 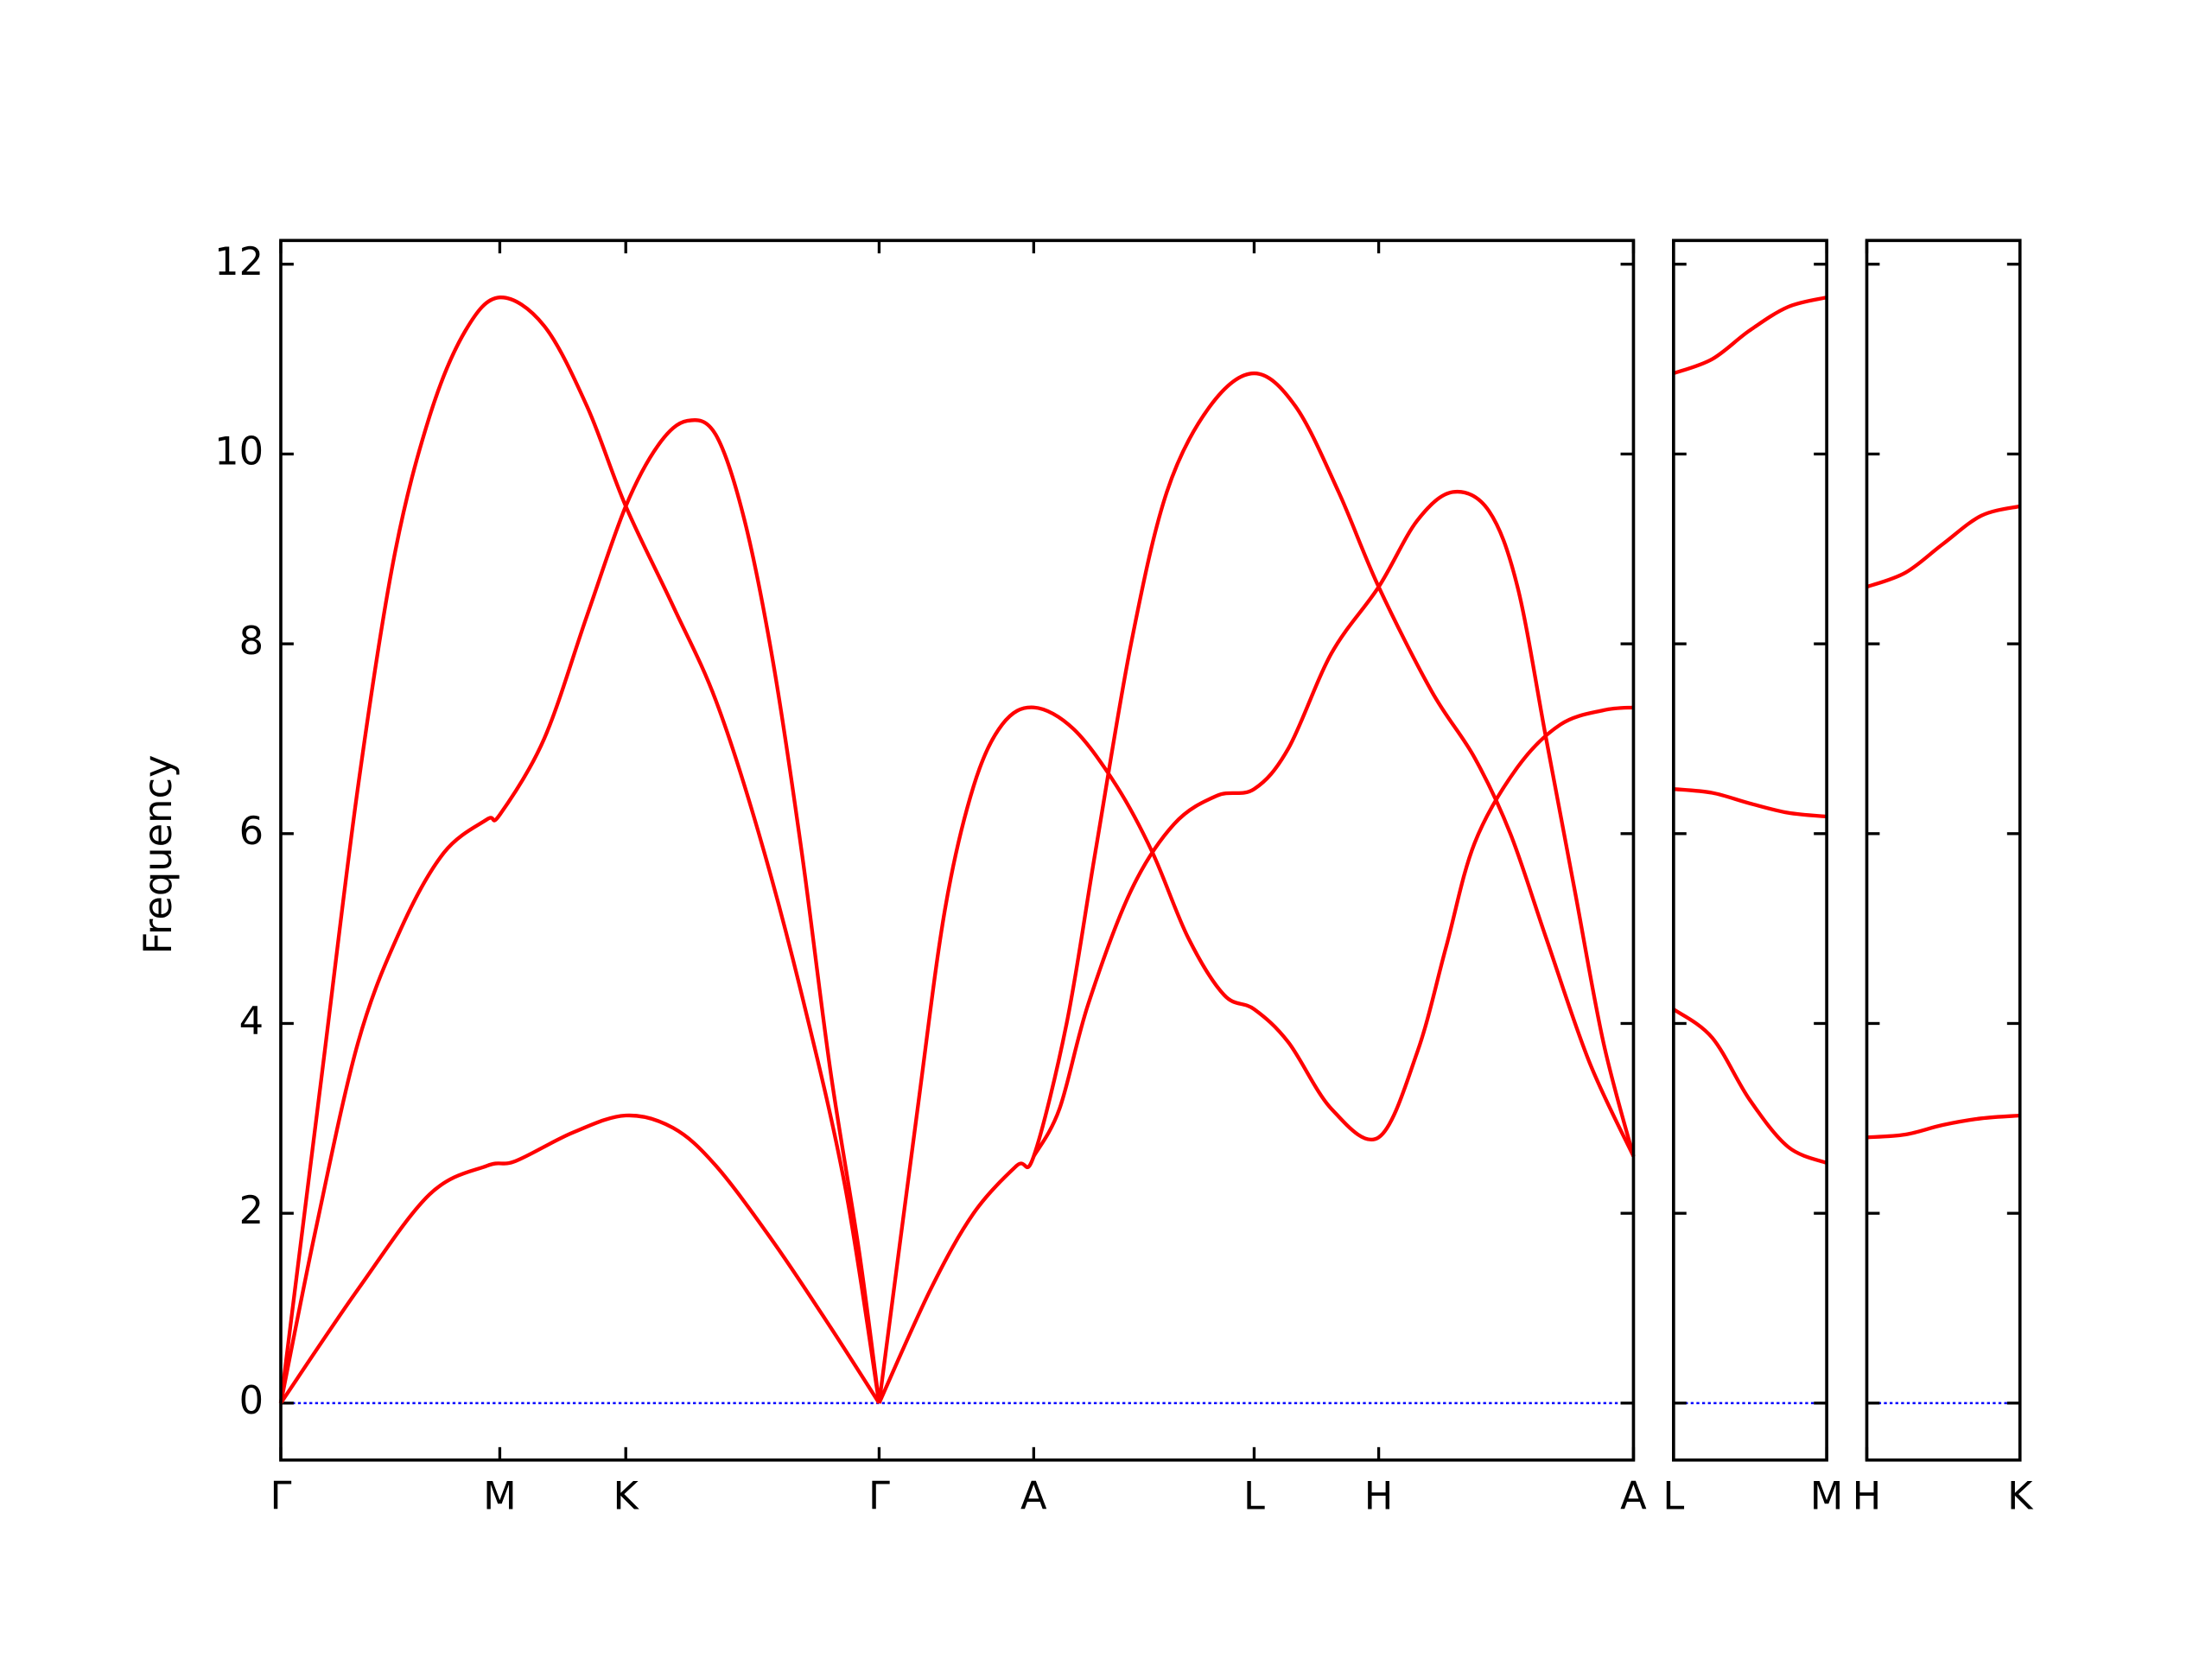 What do you see at coordinates (251, 641) in the screenshot?
I see `y-tick-label: 8` at bounding box center [251, 641].